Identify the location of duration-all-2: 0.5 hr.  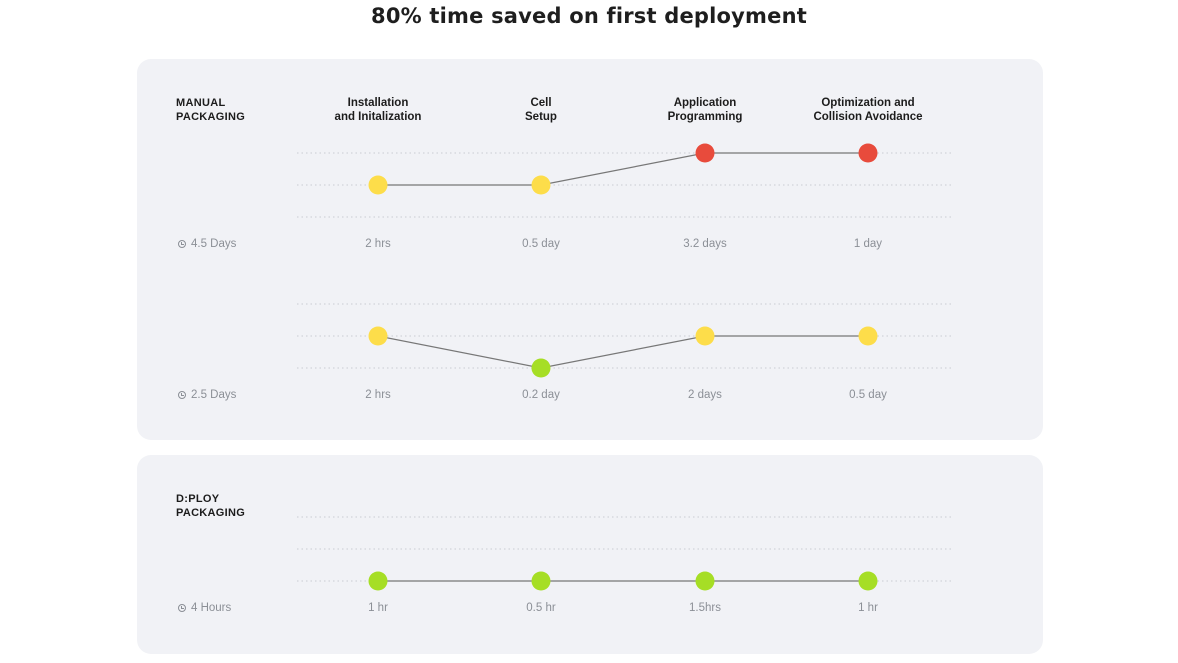
(541, 608).